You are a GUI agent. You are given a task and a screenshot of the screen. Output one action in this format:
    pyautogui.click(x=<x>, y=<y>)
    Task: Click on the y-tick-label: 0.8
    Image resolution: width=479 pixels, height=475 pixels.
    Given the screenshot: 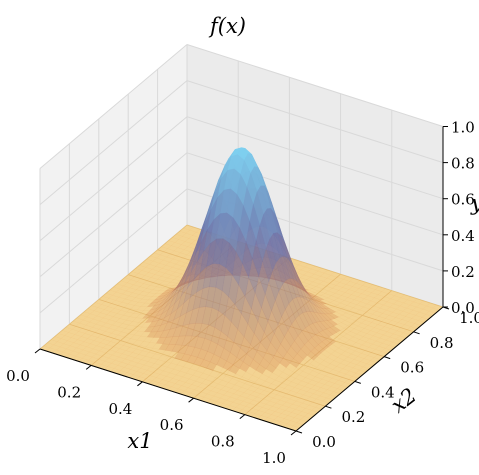 What is the action you would take?
    pyautogui.click(x=442, y=343)
    